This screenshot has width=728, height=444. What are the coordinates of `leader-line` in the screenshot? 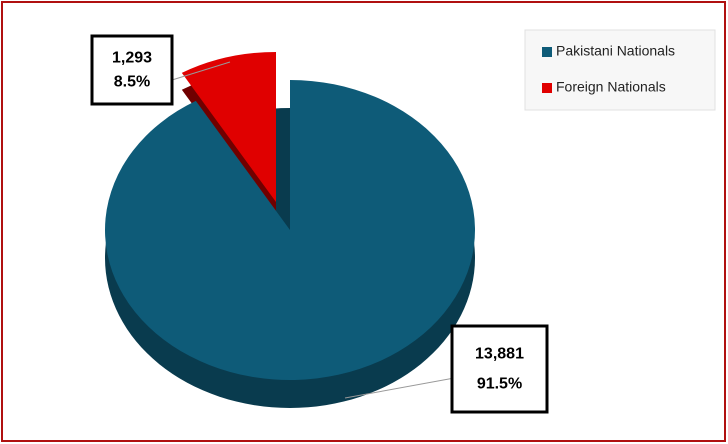 It's located at (201, 71).